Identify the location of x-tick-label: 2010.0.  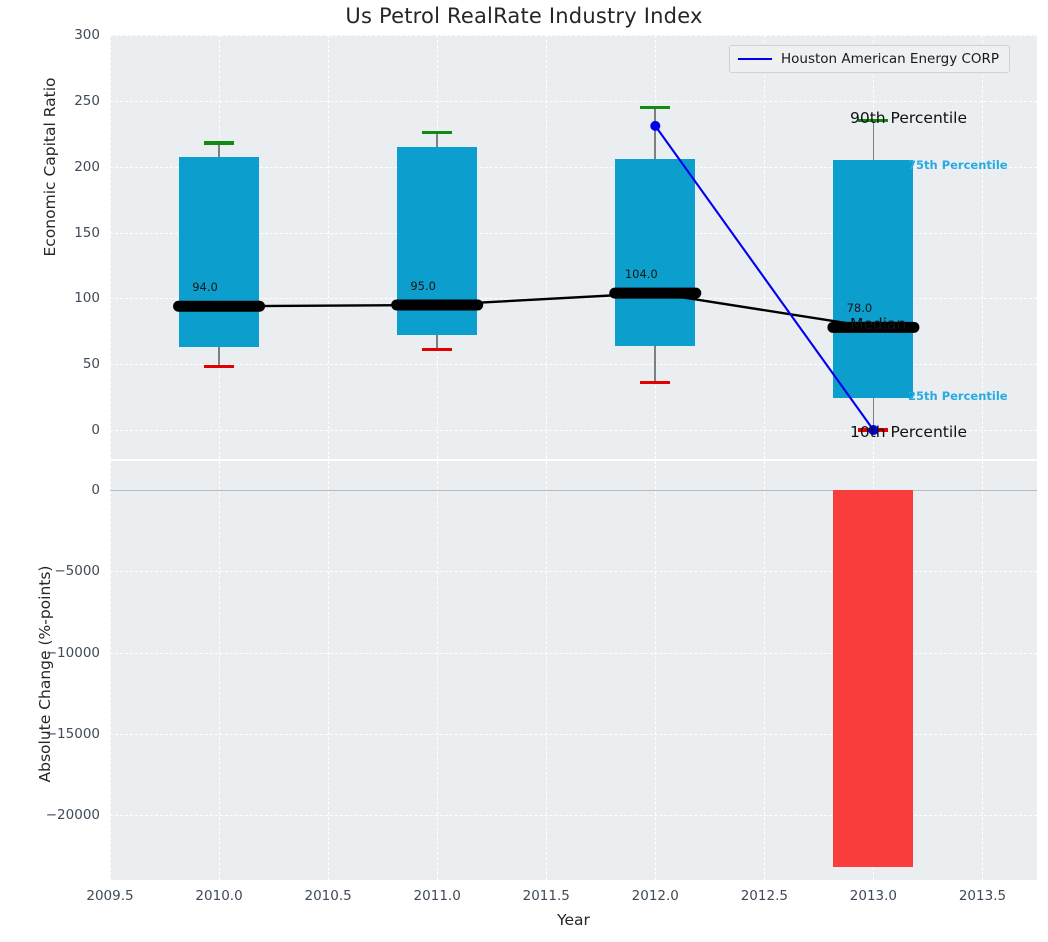
(219, 896).